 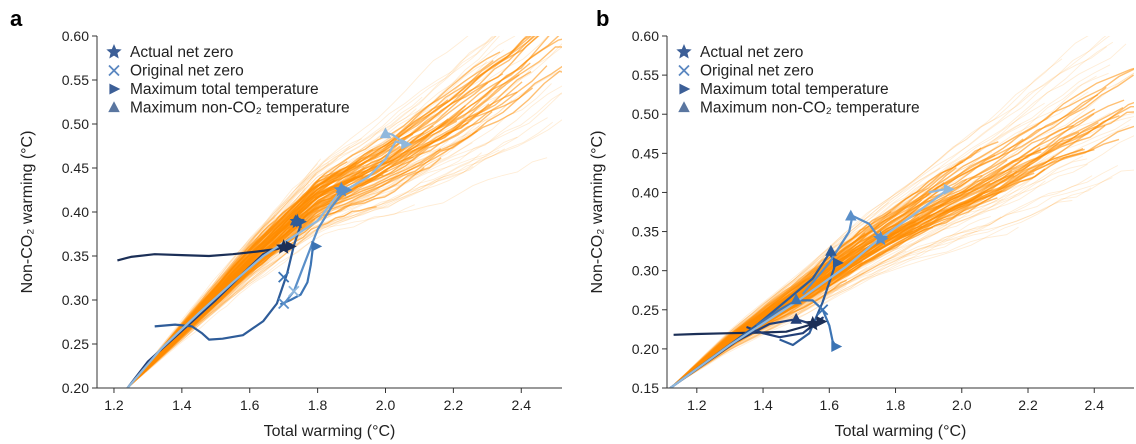 What do you see at coordinates (684, 70) in the screenshot?
I see `legend-original-net-zero-icon` at bounding box center [684, 70].